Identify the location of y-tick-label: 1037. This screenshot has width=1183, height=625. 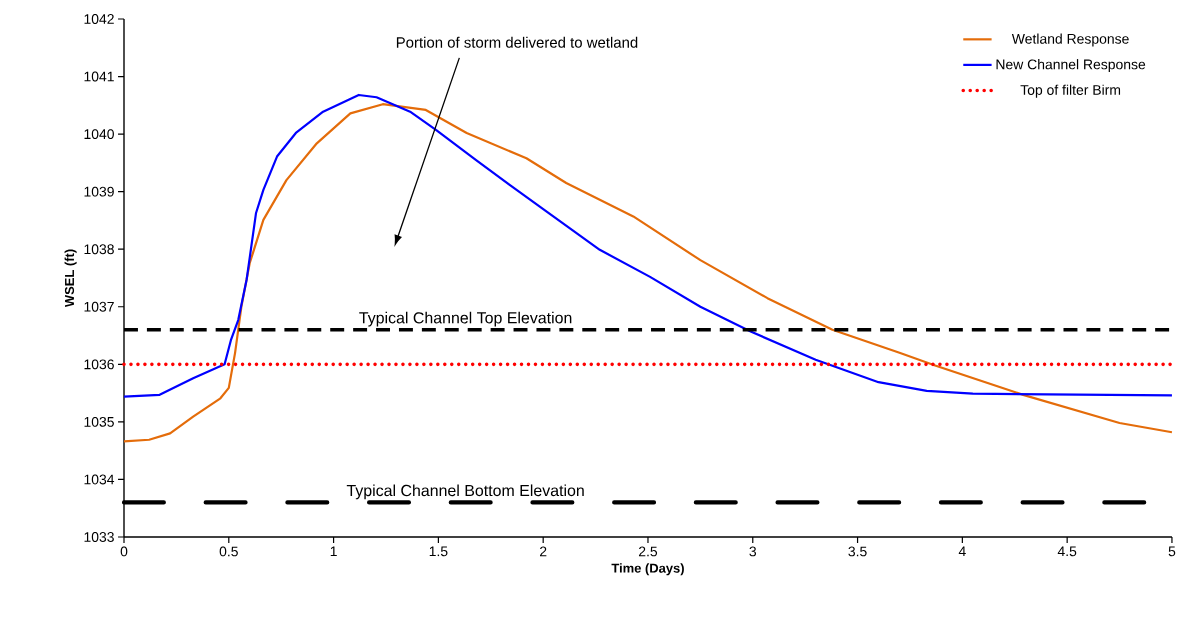
(99, 306).